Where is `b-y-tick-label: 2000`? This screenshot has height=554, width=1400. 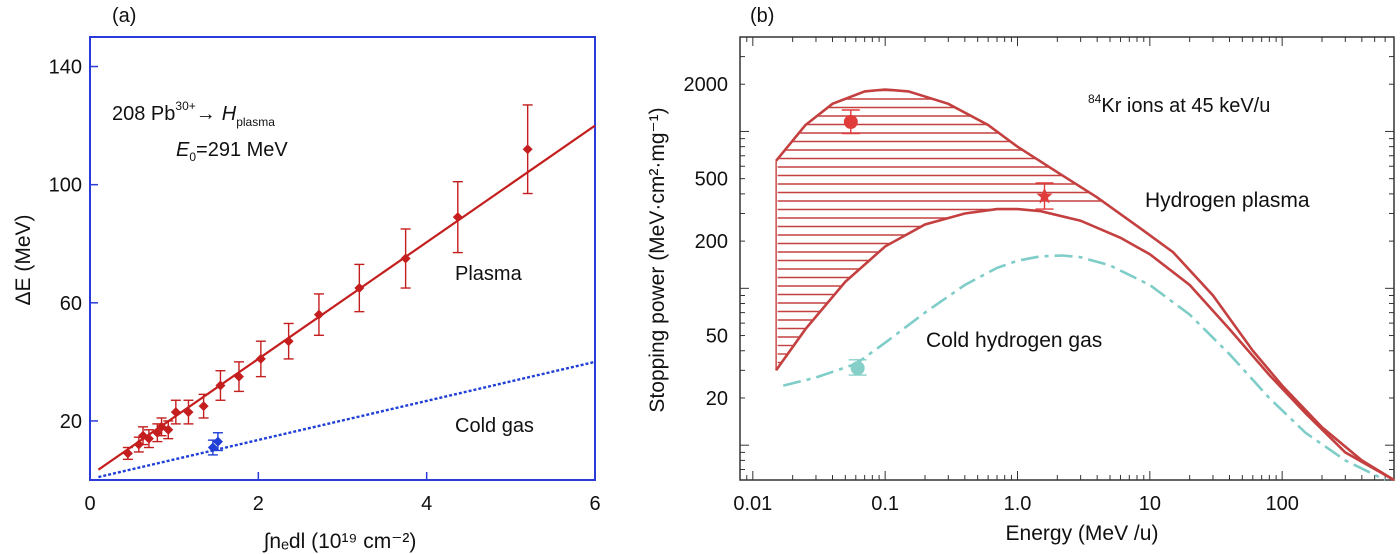 b-y-tick-label: 2000 is located at coordinates (706, 85).